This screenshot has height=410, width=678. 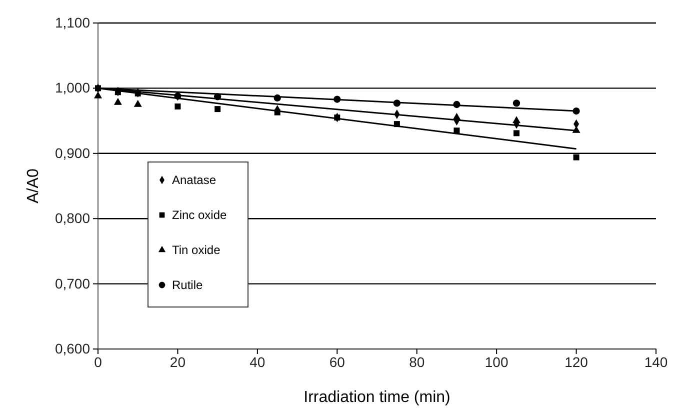 I want to click on x-tick-label: 120, so click(x=576, y=362).